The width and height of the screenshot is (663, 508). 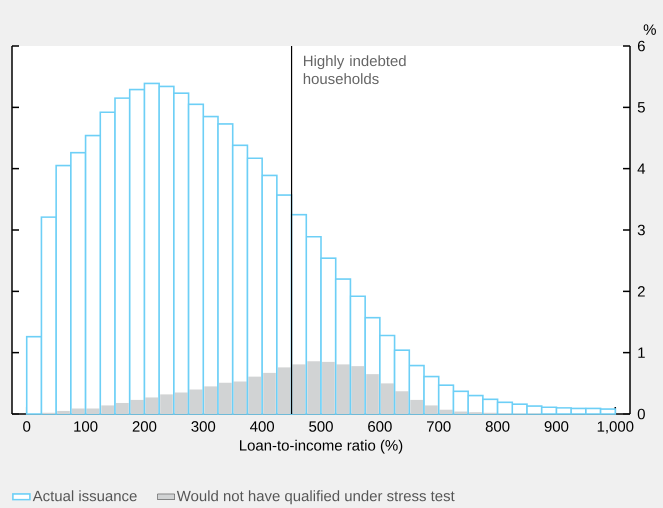 I want to click on y-tick-label: 1, so click(x=641, y=353).